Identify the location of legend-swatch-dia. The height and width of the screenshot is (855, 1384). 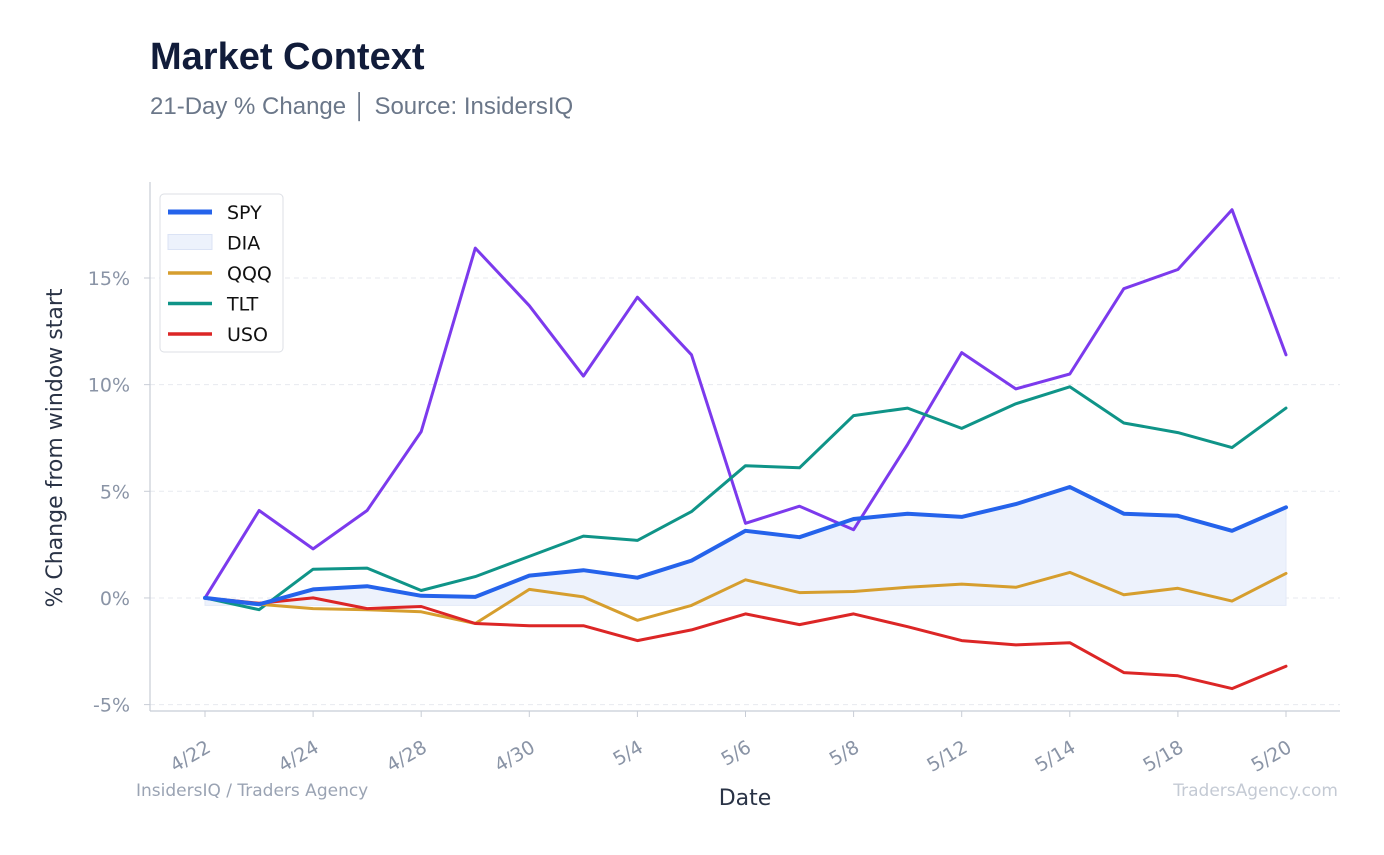
(190, 242).